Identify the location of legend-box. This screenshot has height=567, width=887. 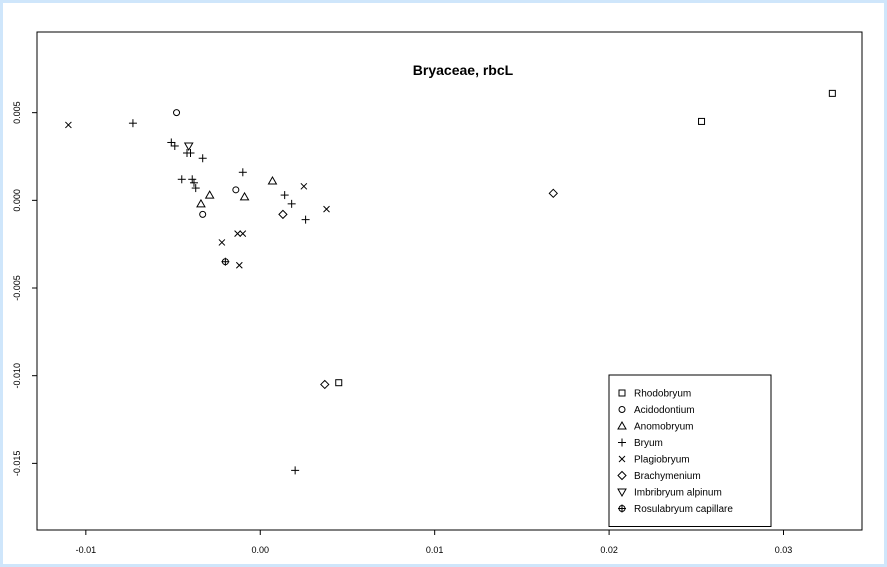
(690, 450).